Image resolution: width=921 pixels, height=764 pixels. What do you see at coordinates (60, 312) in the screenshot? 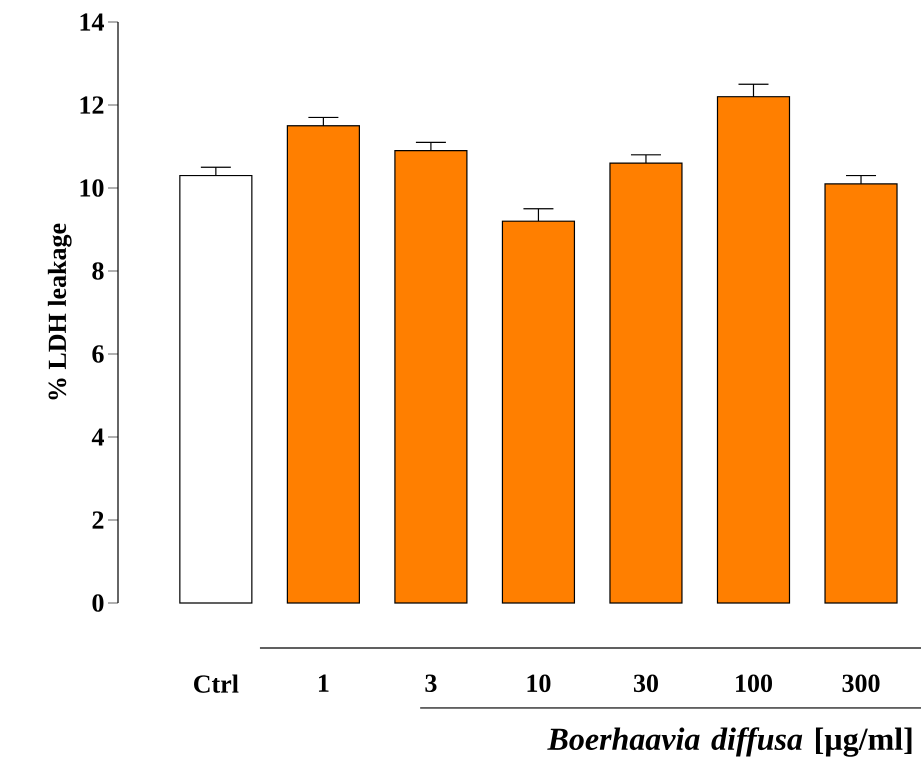
I see `y-axis-title: % LDH leakage` at bounding box center [60, 312].